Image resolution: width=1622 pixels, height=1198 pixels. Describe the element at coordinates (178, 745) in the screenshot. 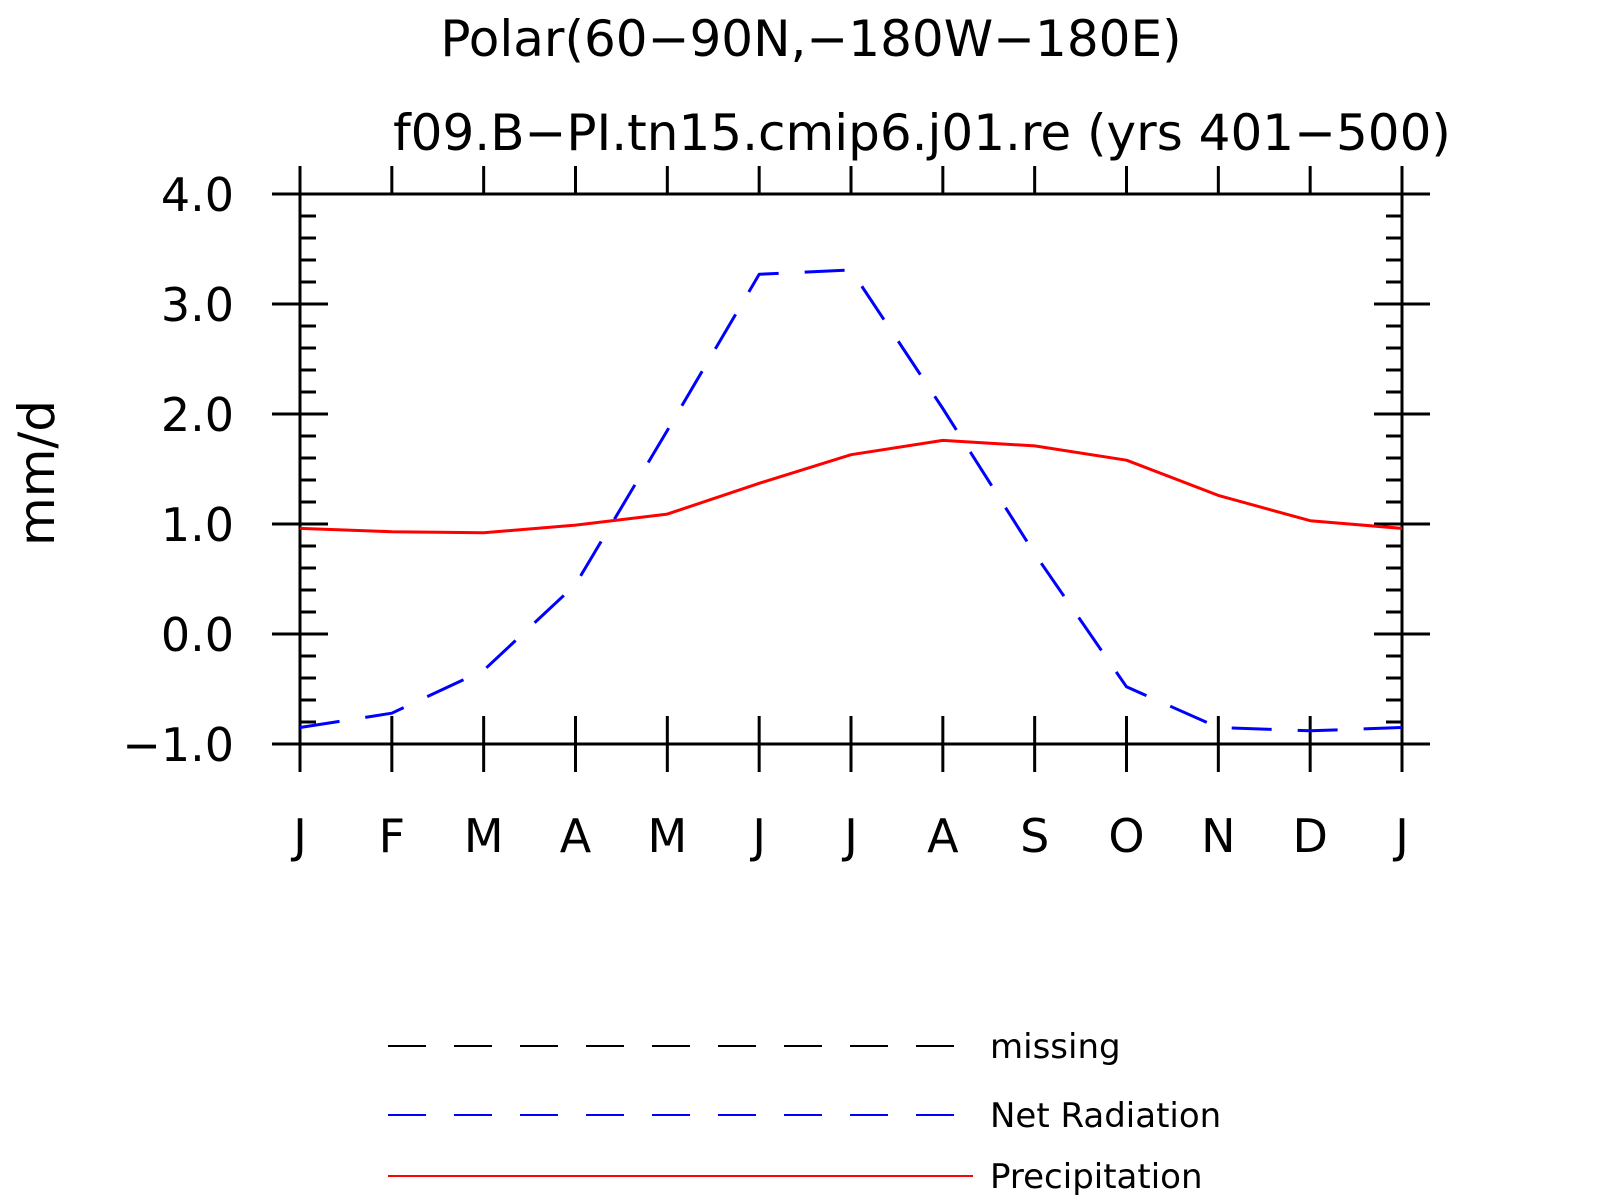

I see `y-tick-label: −1.0` at that location.